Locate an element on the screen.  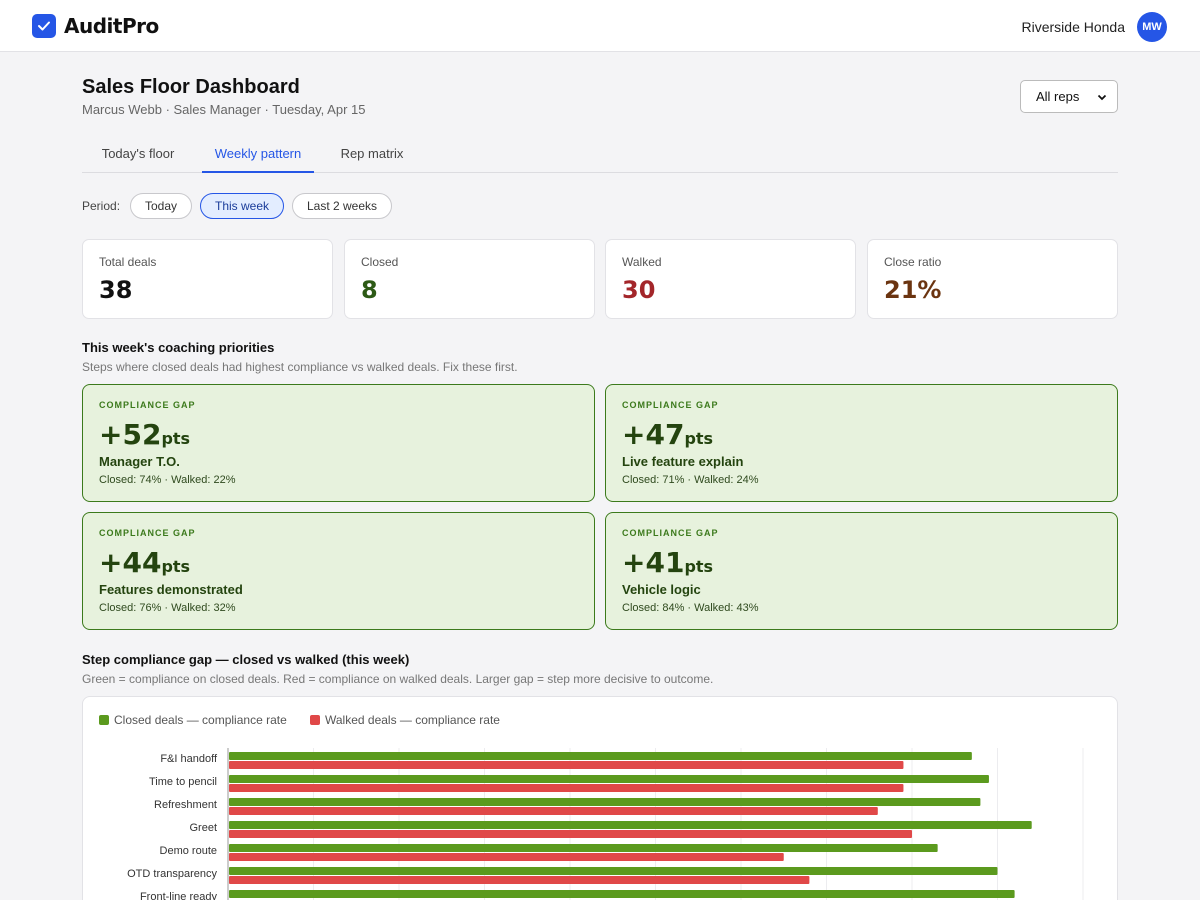
stat-card-walked: Walked 30 is located at coordinates (730, 279).